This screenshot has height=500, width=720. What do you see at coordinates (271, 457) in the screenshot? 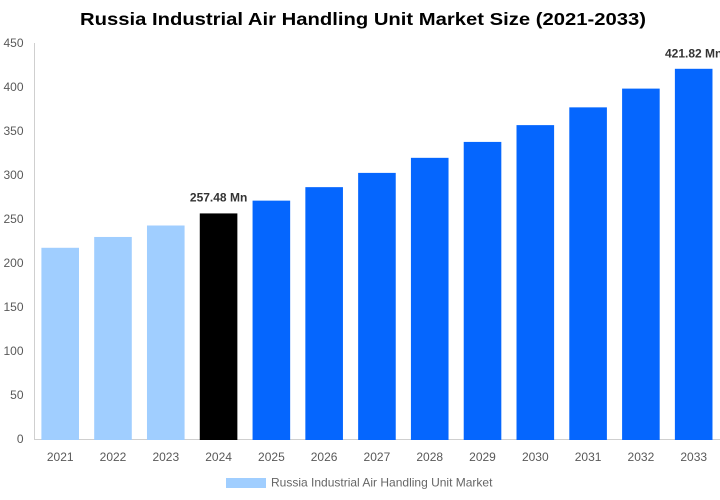
I see `svg-text: 2025` at bounding box center [271, 457].